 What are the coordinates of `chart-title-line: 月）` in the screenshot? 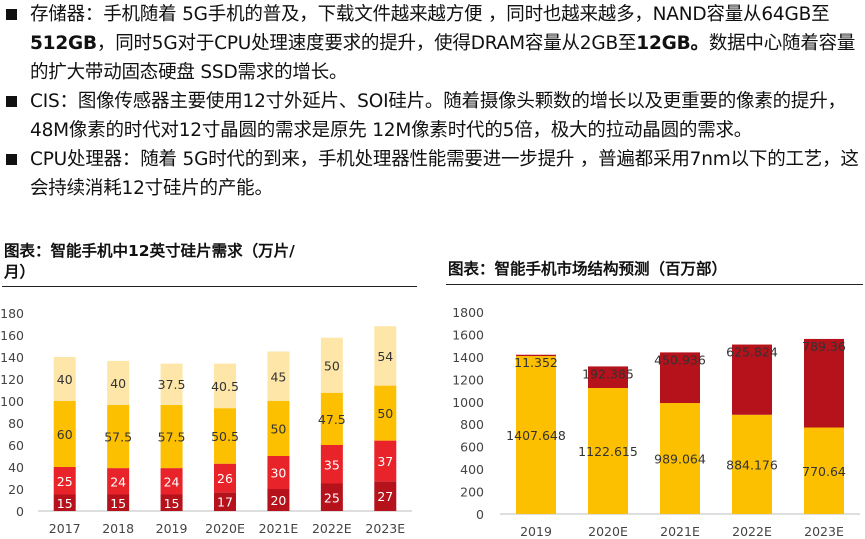 It's located at (20, 272).